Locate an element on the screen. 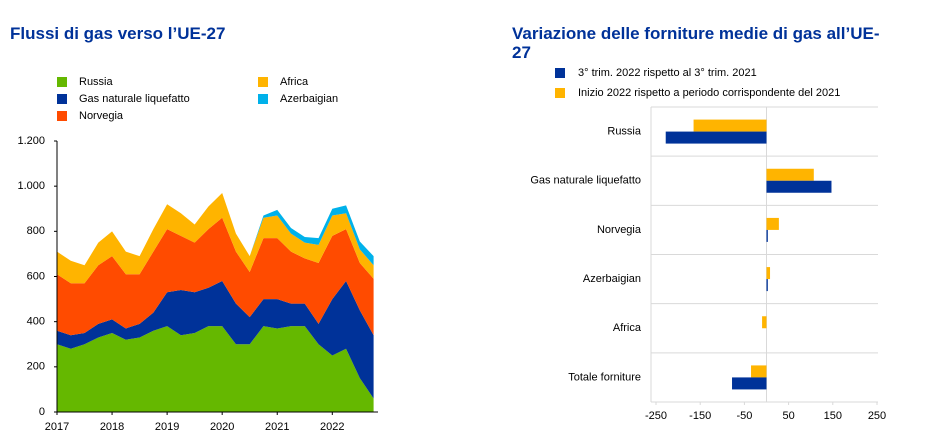 The image size is (945, 442). legend-label: Azerbaigian is located at coordinates (309, 99).